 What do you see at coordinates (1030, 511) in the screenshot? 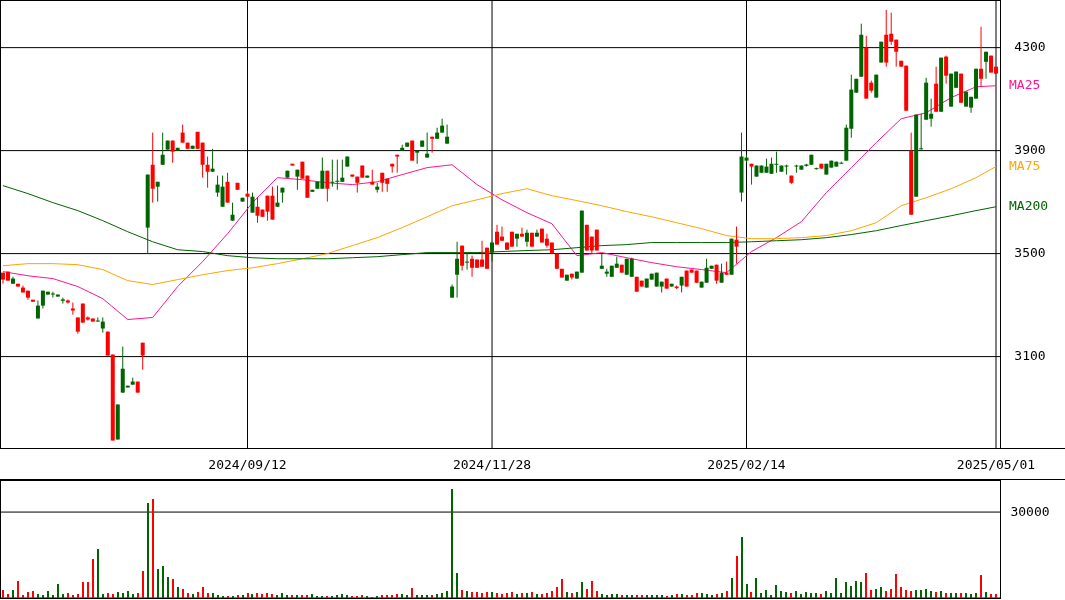
I see `y-tick-label: 30000` at bounding box center [1030, 511].